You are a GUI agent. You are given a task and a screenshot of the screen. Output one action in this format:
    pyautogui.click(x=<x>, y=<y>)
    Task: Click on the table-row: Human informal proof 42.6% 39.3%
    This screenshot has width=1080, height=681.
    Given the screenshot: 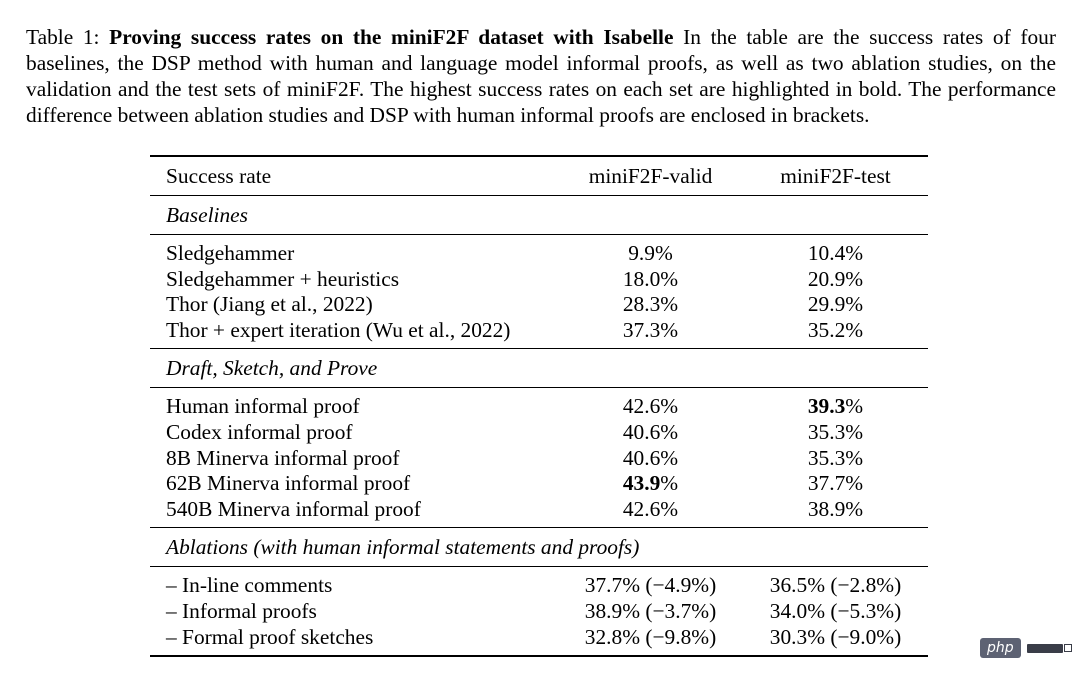 What is the action you would take?
    pyautogui.click(x=539, y=403)
    